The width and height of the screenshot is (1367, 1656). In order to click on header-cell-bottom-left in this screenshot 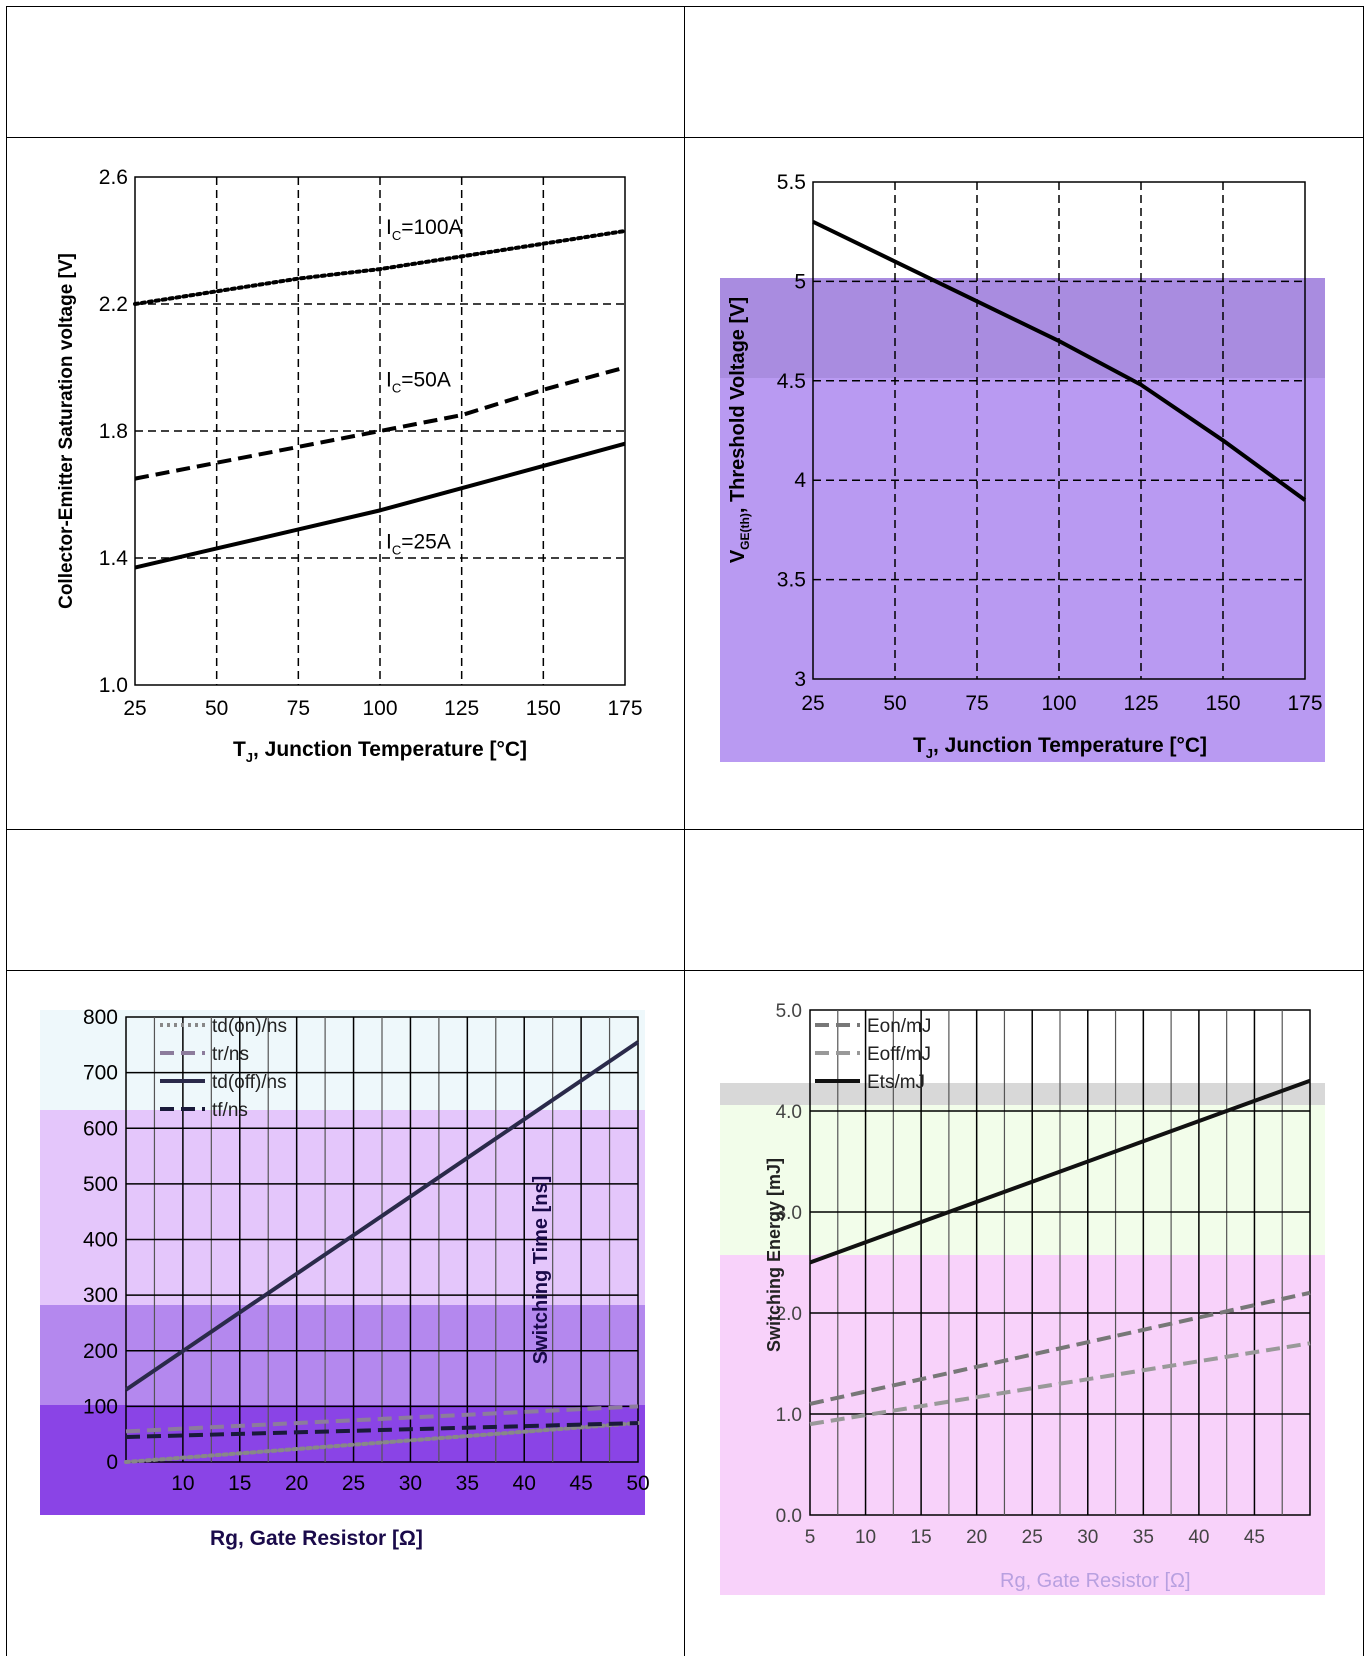, I will do `click(345, 900)`.